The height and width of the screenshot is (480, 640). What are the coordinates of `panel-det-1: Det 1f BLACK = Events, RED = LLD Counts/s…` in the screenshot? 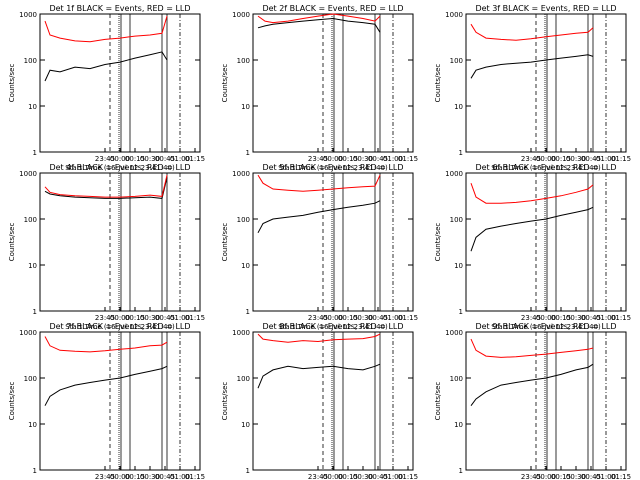 It's located at (106, 88).